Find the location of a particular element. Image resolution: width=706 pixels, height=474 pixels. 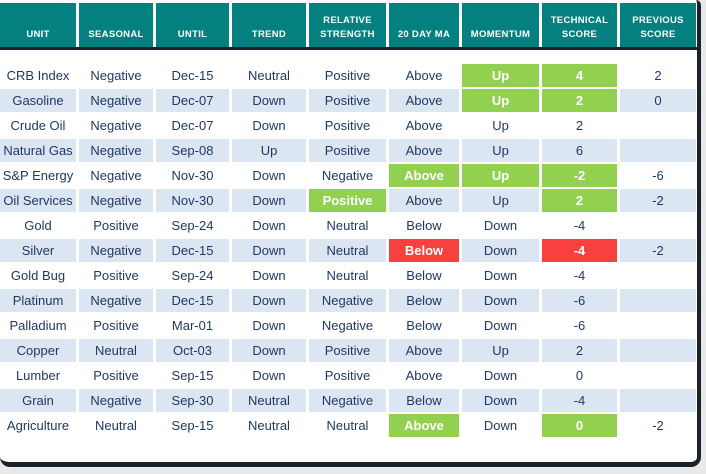

cell-previous_score: 0 is located at coordinates (658, 100).